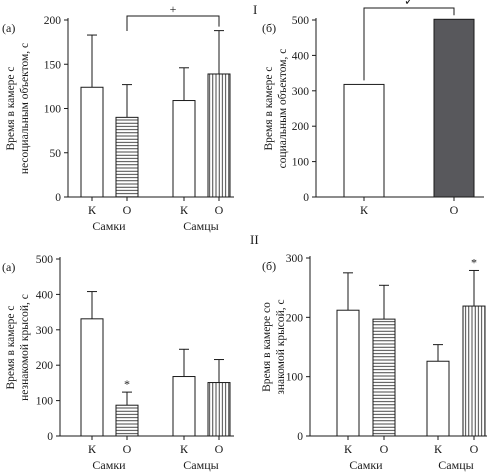 The height and width of the screenshot is (473, 494). I want to click on section-label-bottom: II, so click(254, 239).